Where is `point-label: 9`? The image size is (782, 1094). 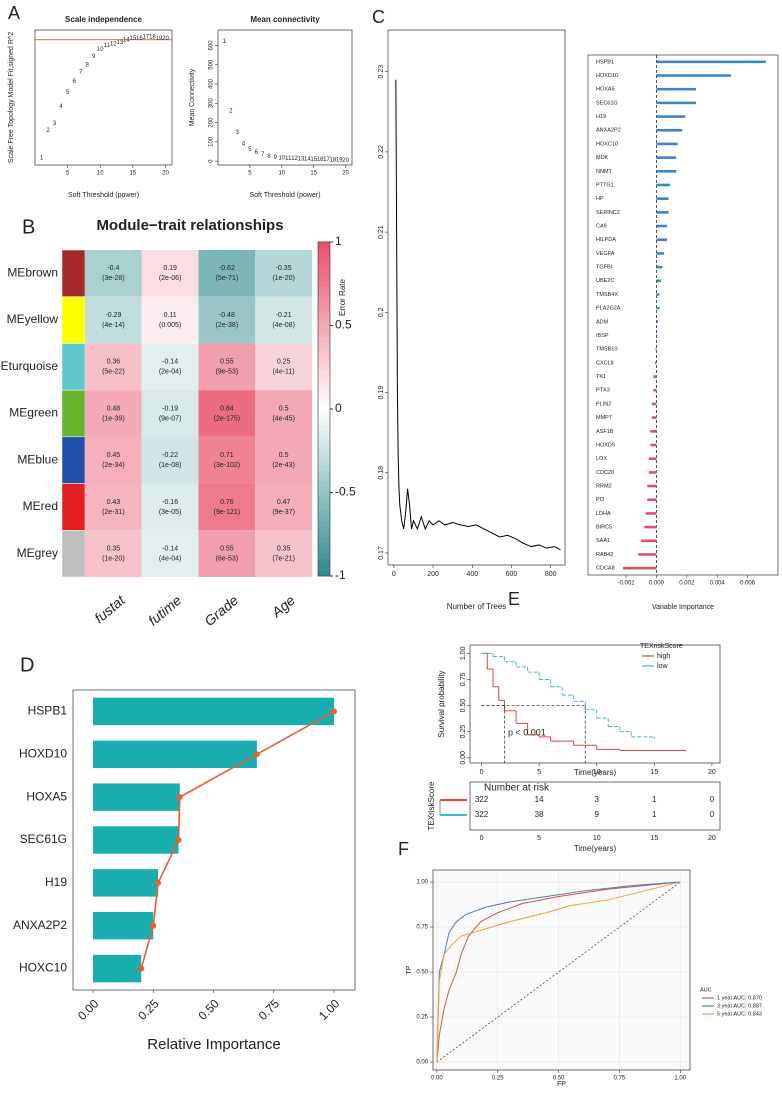
point-label: 9 is located at coordinates (276, 158).